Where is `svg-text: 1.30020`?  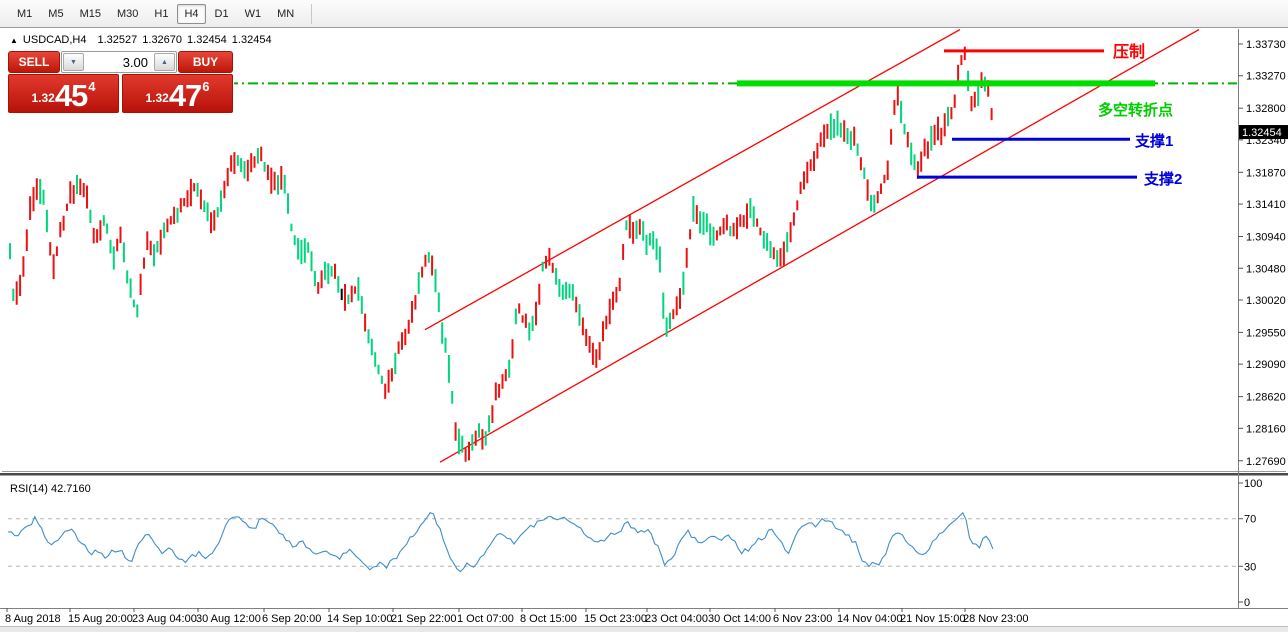 svg-text: 1.30020 is located at coordinates (1266, 301).